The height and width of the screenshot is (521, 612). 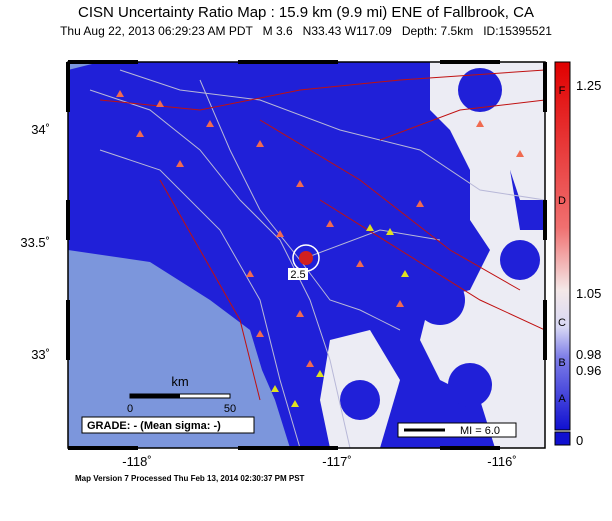 I want to click on lon-label: -117˚, so click(x=336, y=461).